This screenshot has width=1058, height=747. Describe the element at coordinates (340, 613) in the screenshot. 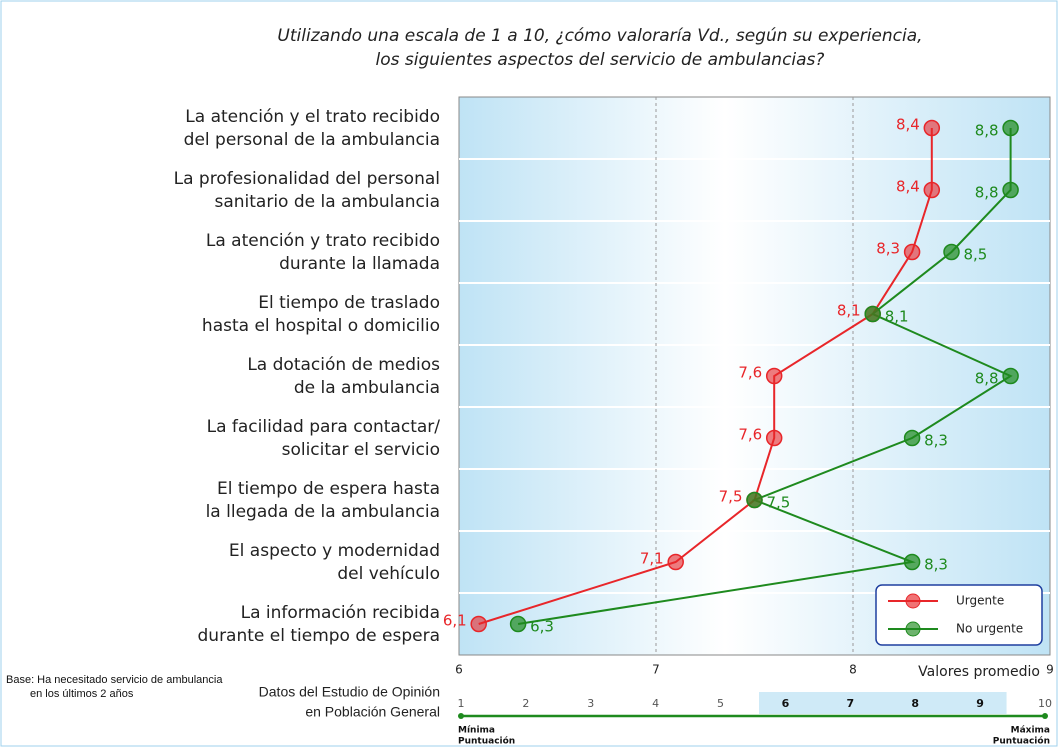

I see `y-tick-label: La información recibida` at that location.